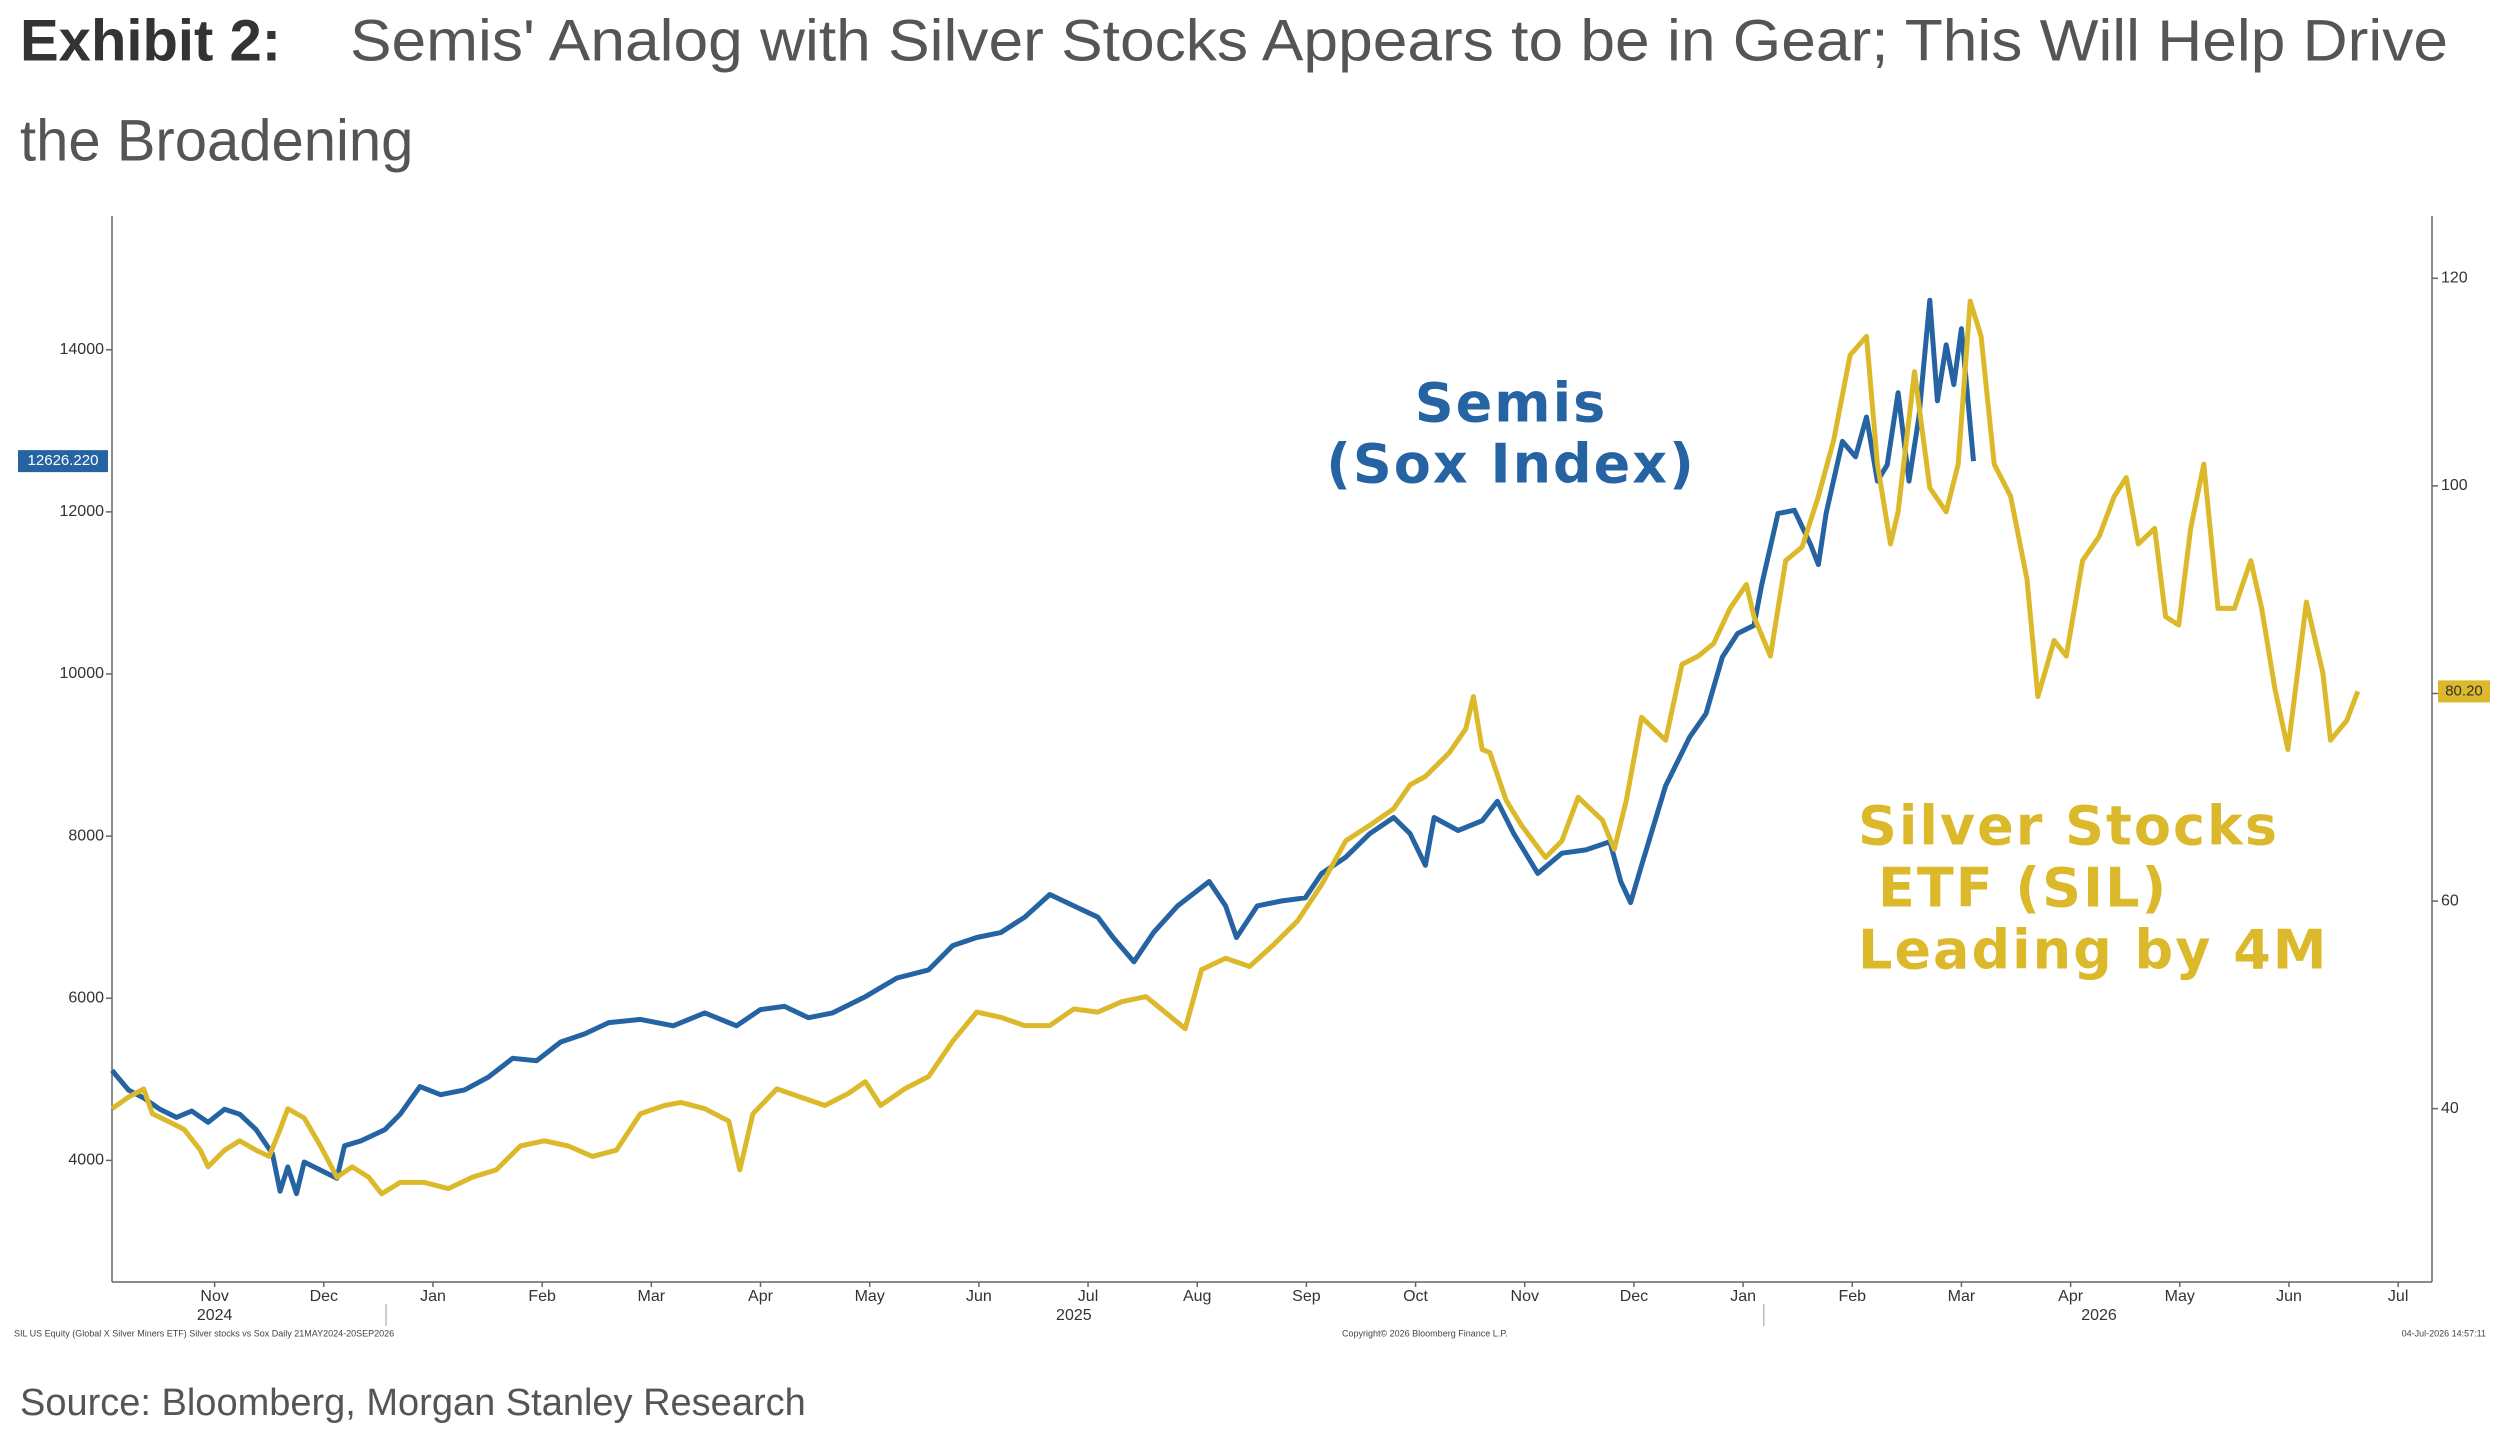 The height and width of the screenshot is (1438, 2512). What do you see at coordinates (2068, 826) in the screenshot?
I see `annotation: Silver Stocks` at bounding box center [2068, 826].